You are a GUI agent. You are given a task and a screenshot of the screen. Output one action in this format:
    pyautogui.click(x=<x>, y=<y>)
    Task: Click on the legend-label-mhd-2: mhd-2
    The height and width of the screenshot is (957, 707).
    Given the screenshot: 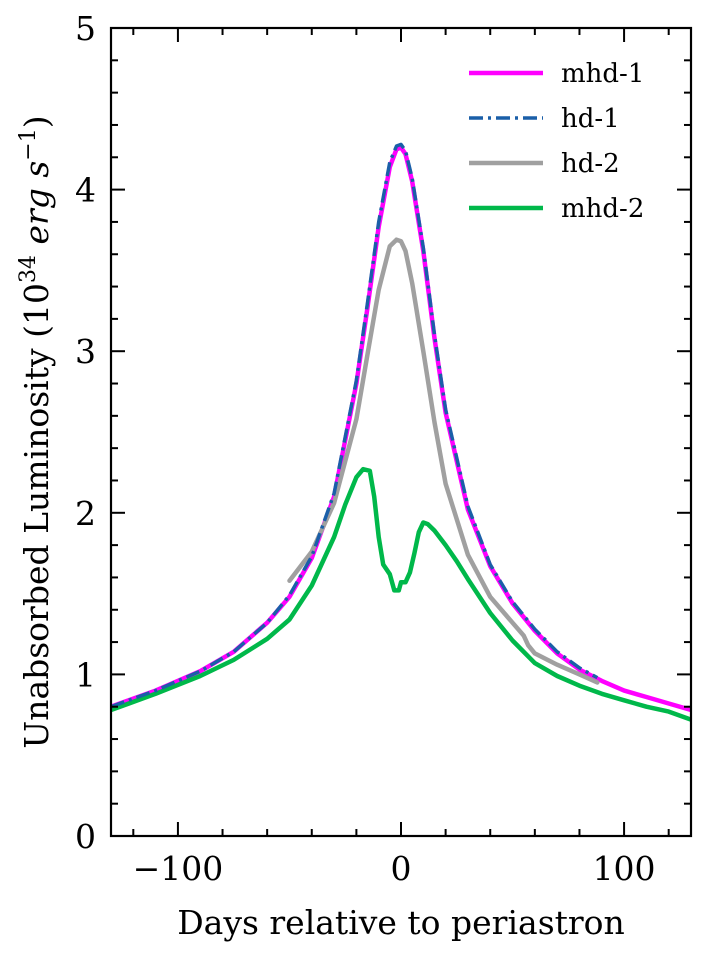 What is the action you would take?
    pyautogui.click(x=602, y=209)
    